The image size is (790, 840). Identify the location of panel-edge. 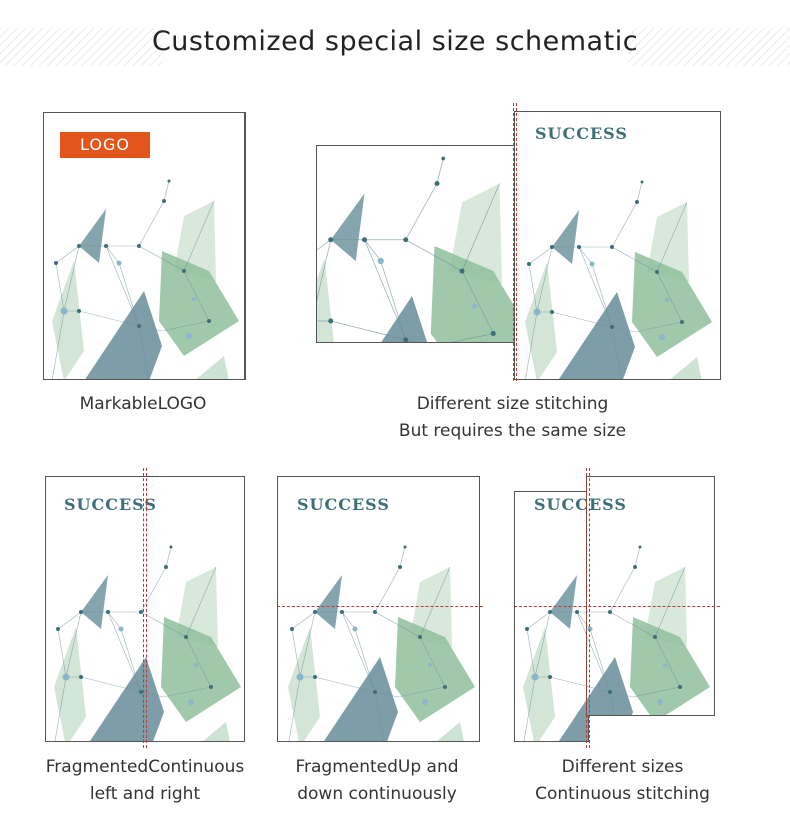
(245, 246).